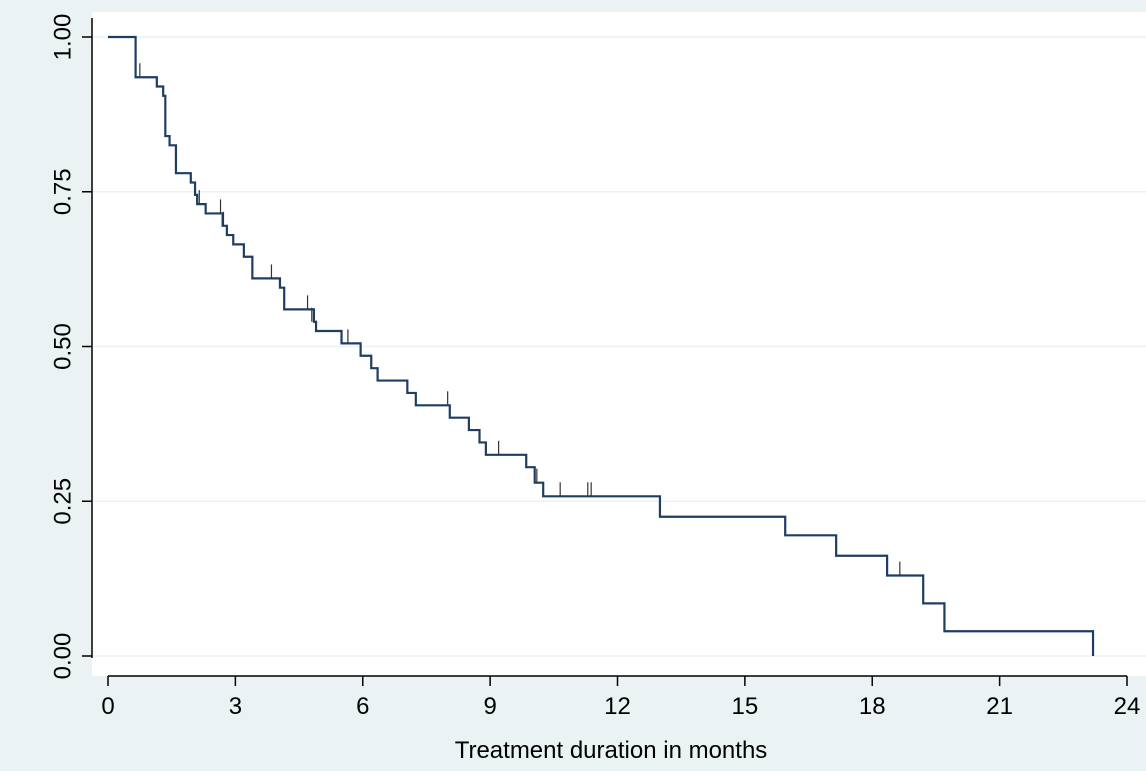  Describe the element at coordinates (489, 706) in the screenshot. I see `x-tick-label-3: 9` at that location.